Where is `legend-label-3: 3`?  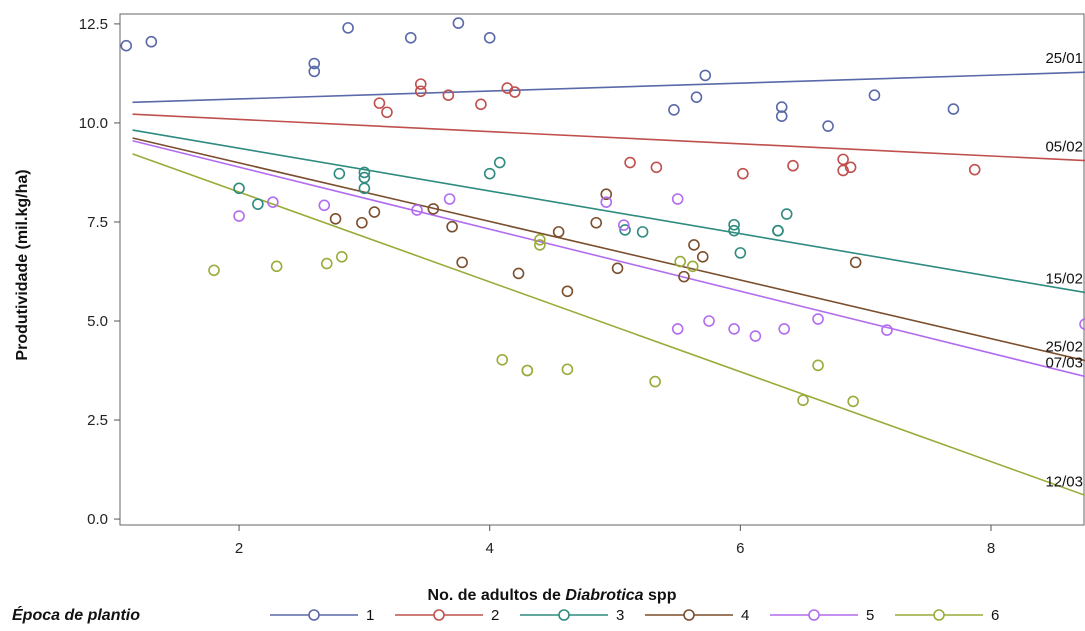 legend-label-3: 3 is located at coordinates (620, 615).